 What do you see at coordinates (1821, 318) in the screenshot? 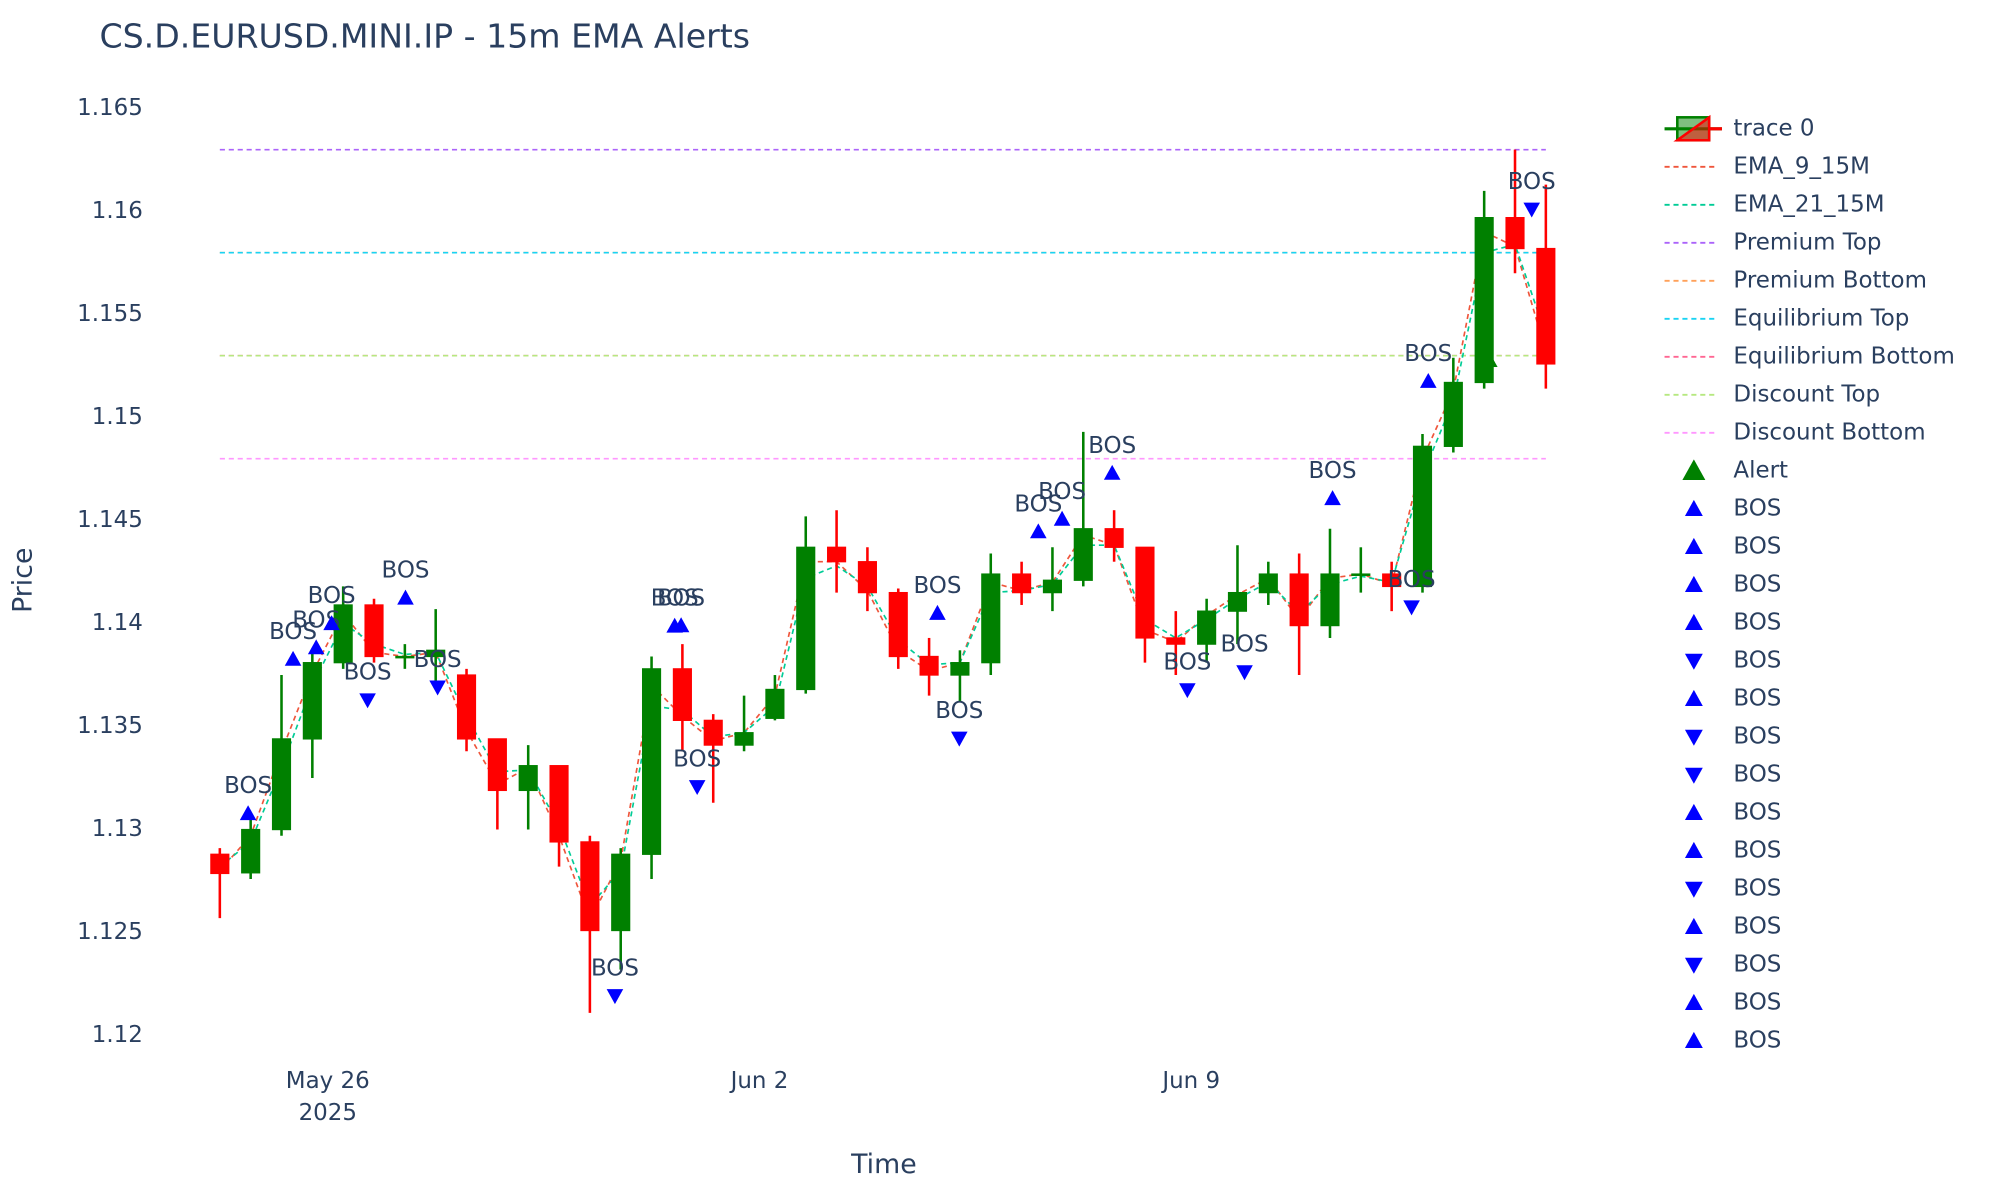
I see `legend-label: Equilibrium Top` at bounding box center [1821, 318].